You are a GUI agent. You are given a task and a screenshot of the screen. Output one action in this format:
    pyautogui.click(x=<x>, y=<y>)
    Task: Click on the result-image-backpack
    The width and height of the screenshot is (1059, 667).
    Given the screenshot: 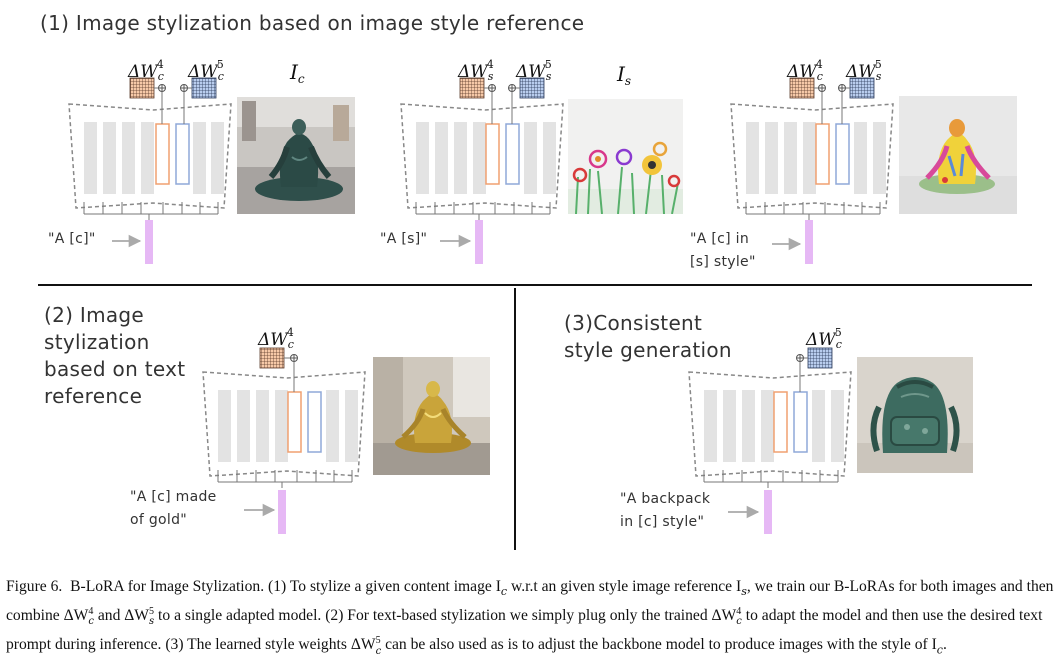 What is the action you would take?
    pyautogui.click(x=915, y=415)
    